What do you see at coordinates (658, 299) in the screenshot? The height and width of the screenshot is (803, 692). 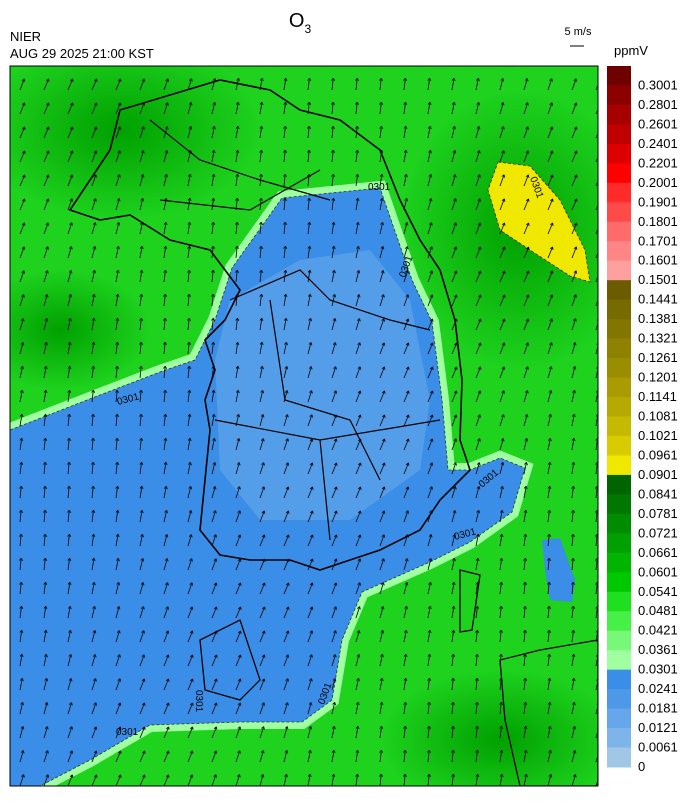 I see `colorbar-label: 0.1441` at bounding box center [658, 299].